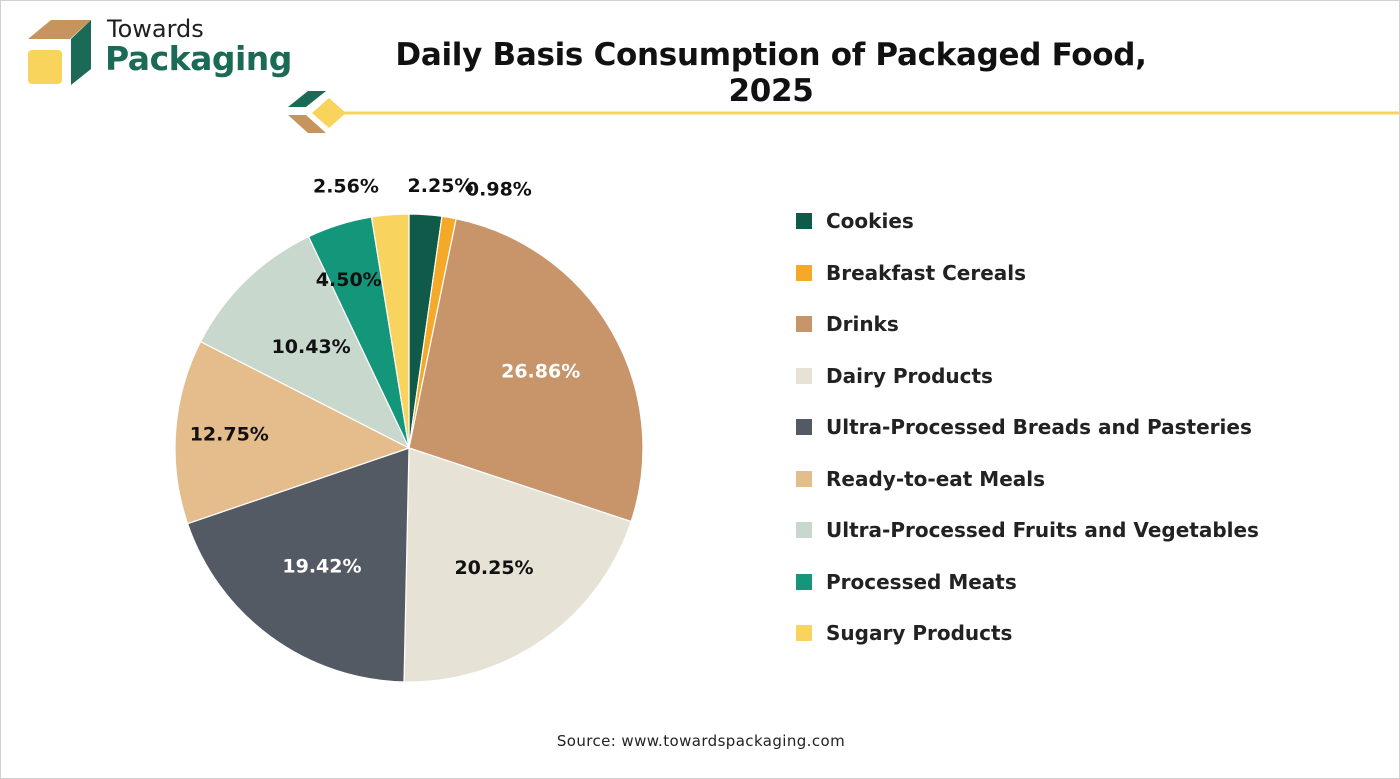  I want to click on legend-label-breakfast-cereals: Breakfast Cereals, so click(926, 272).